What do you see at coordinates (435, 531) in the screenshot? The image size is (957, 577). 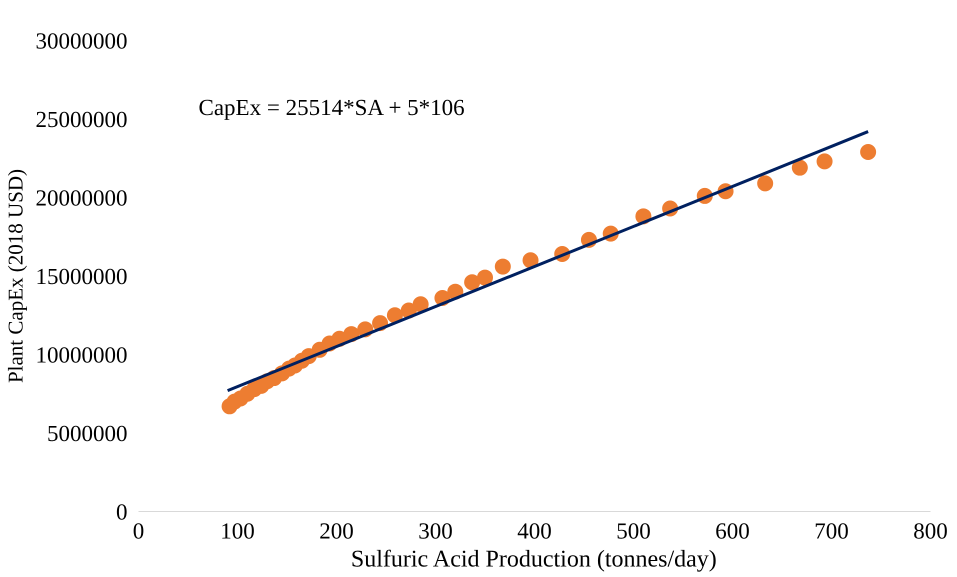 I see `x-tick-label: 300` at bounding box center [435, 531].